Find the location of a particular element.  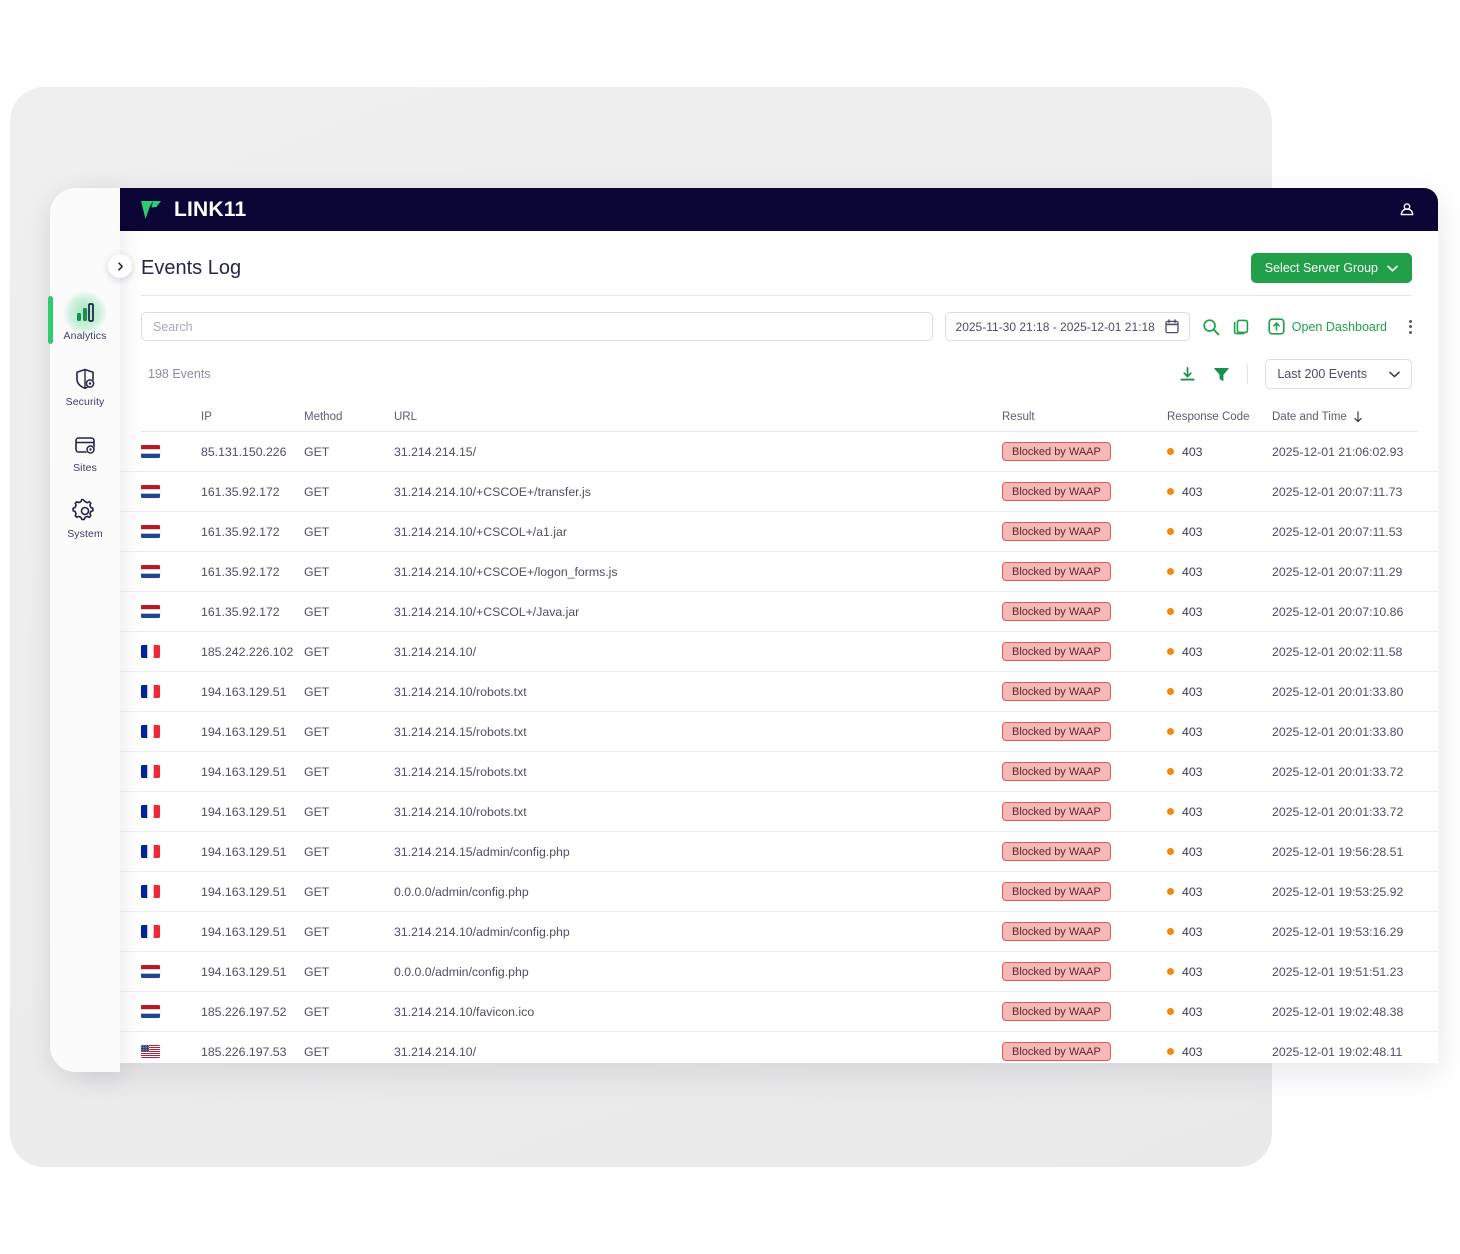

sidebar-surface is located at coordinates (85, 630).